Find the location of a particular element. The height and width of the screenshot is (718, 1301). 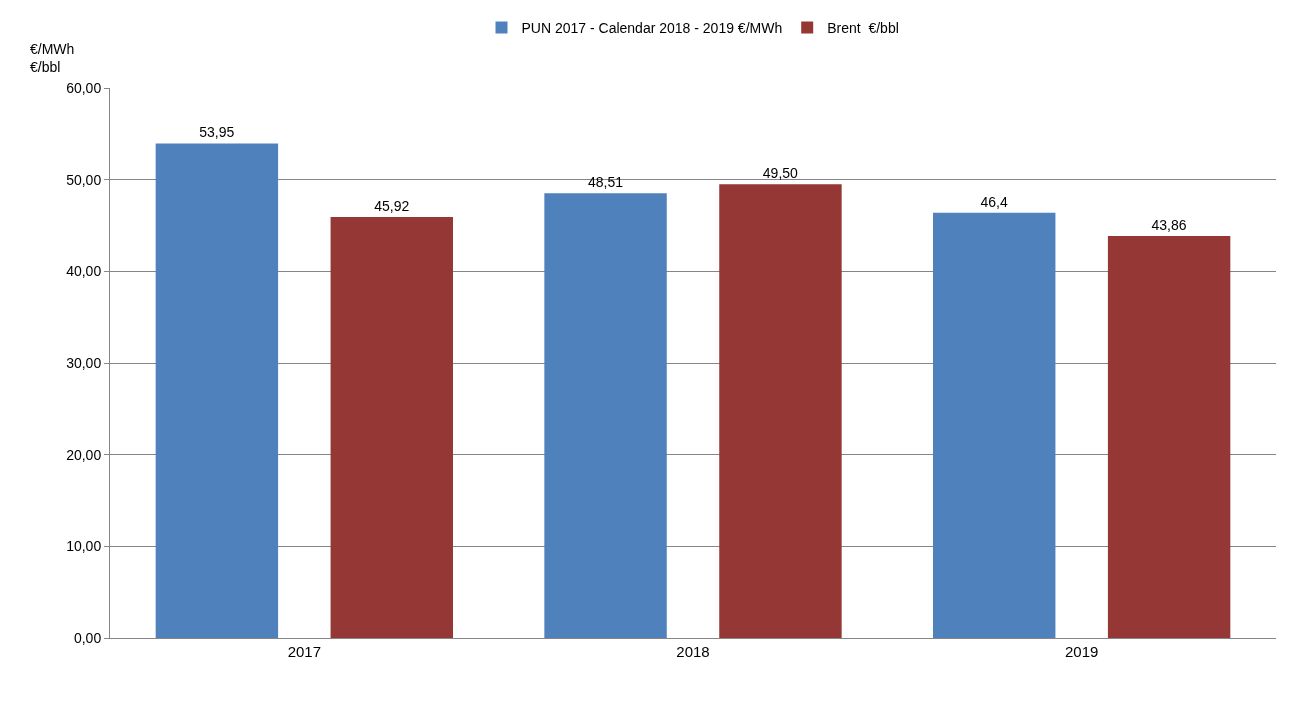

legend-label: PUN 2017 - Calendar 2018 - 2019 €/MWh is located at coordinates (652, 28).